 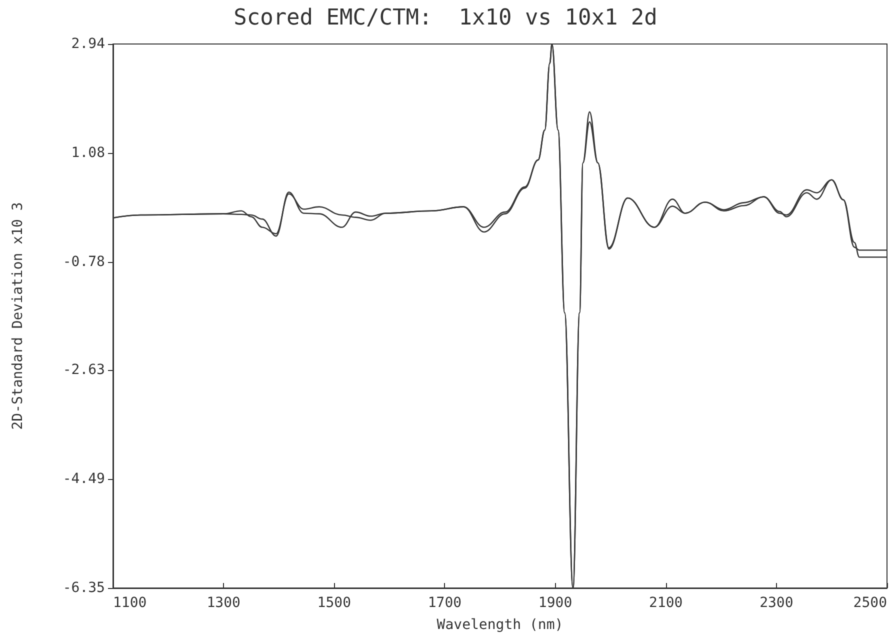 What do you see at coordinates (83, 370) in the screenshot?
I see `y-tick-label: -2.63` at bounding box center [83, 370].